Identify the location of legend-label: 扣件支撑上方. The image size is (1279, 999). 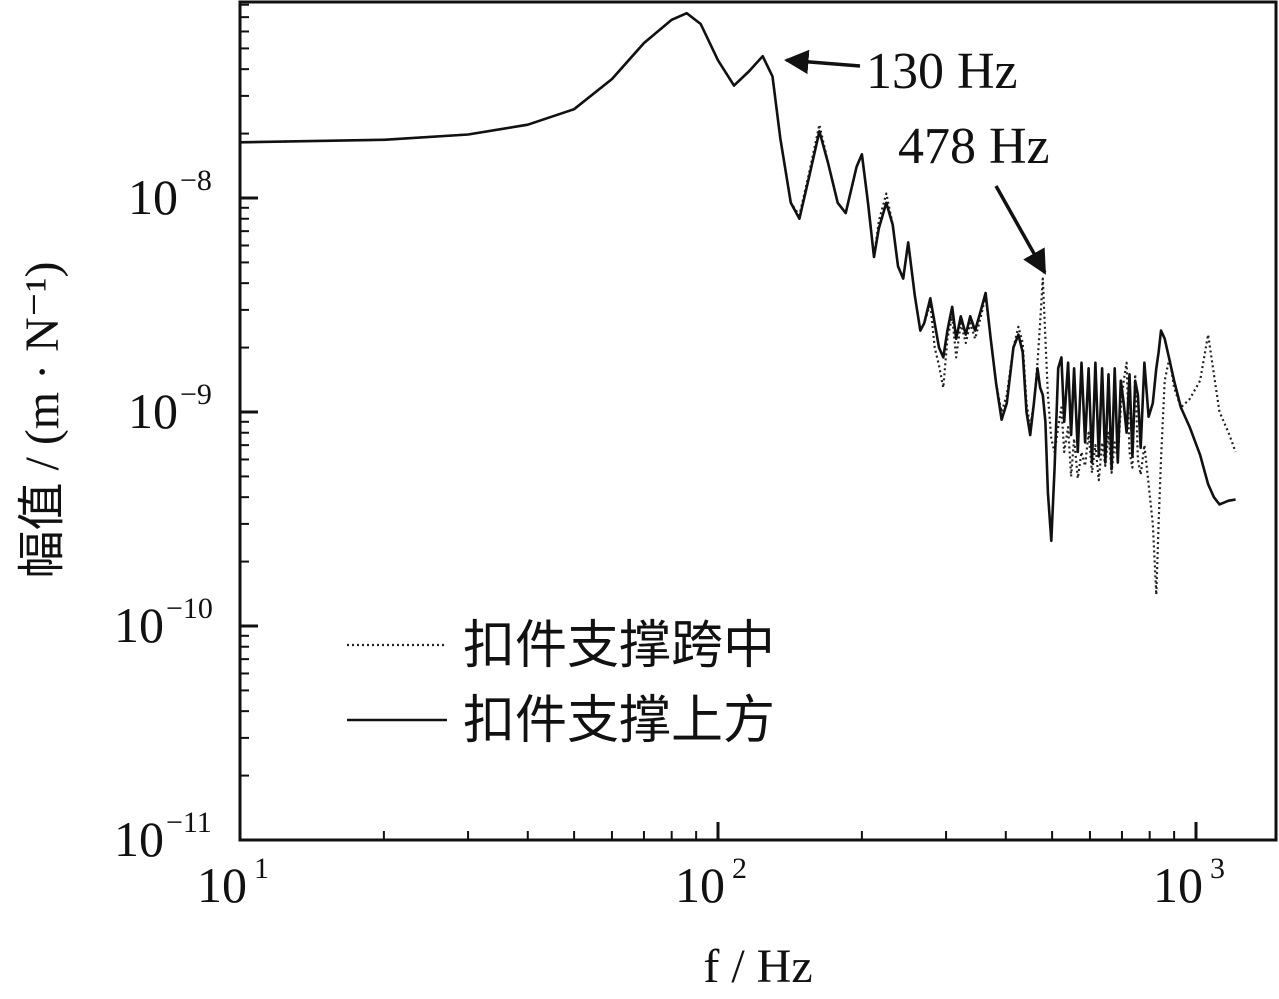
(619, 721).